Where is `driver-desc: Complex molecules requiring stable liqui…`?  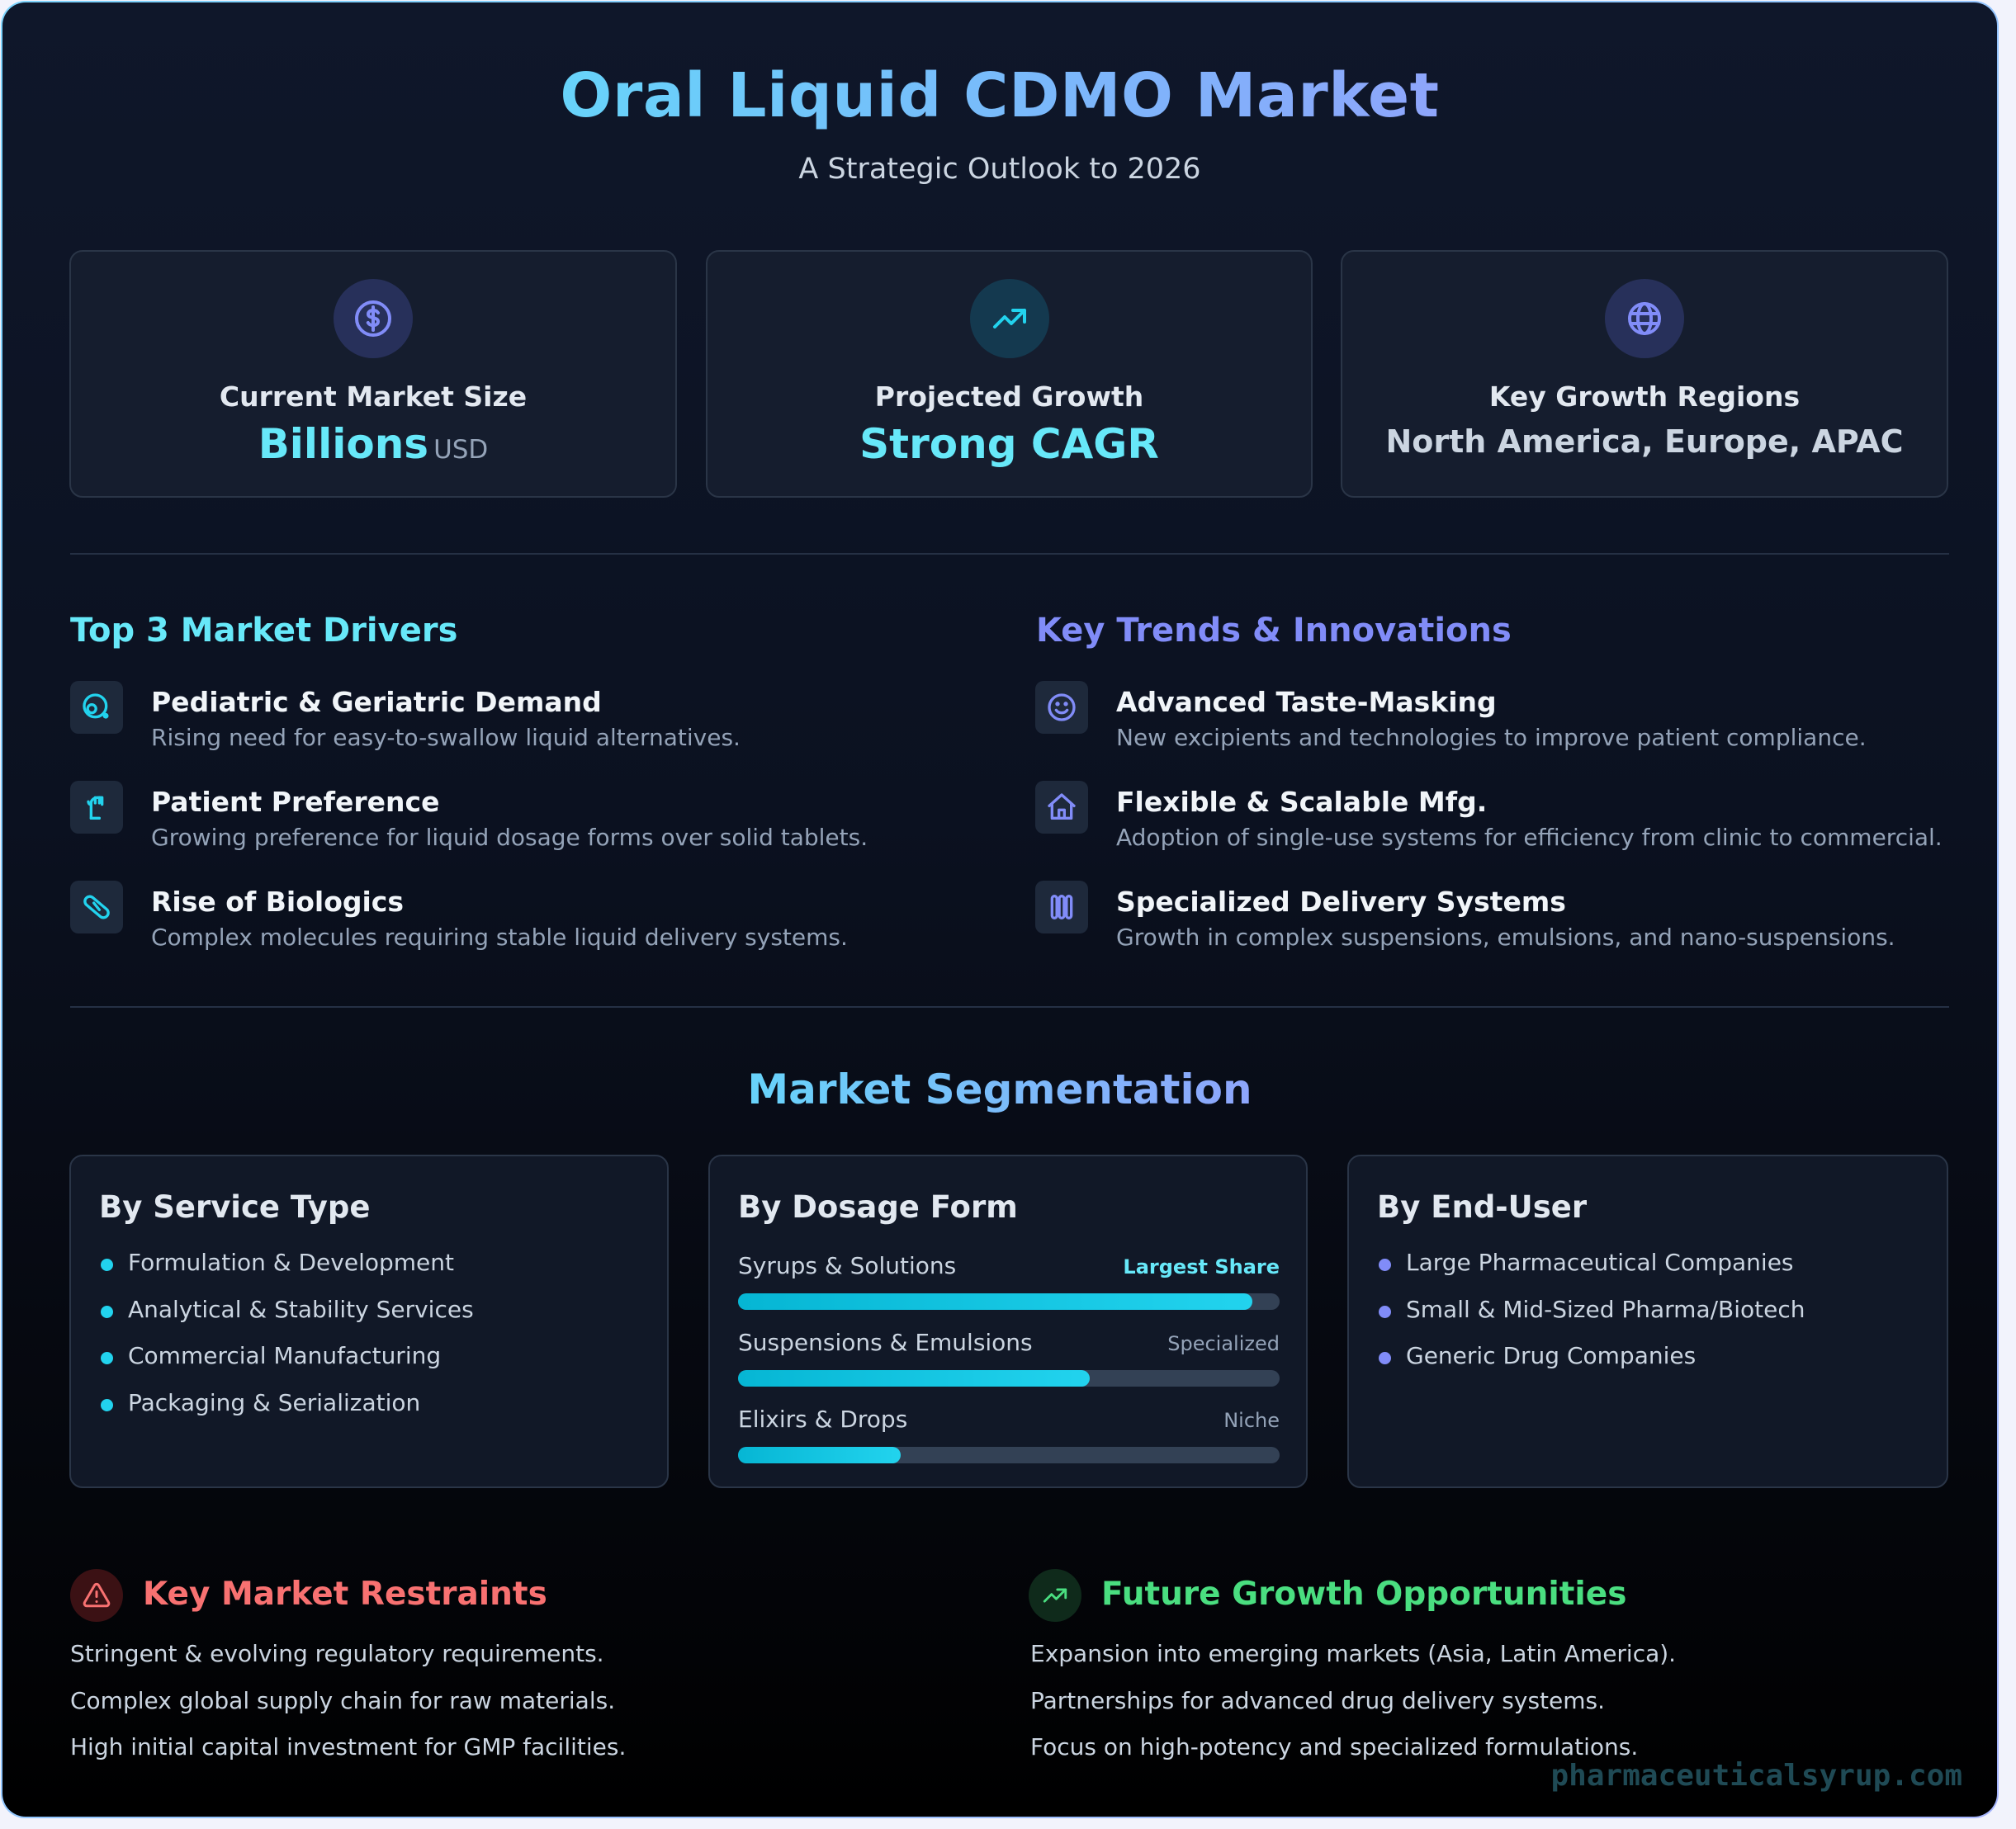 driver-desc: Complex molecules requiring stable liqui… is located at coordinates (499, 938).